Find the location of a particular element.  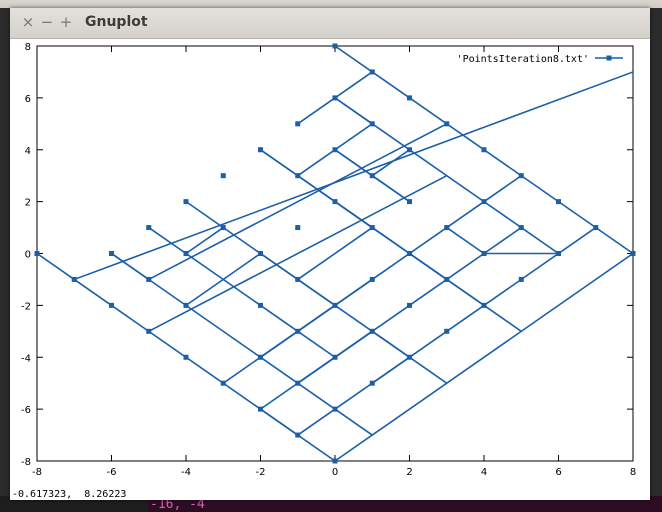

x-tick-label: 4 is located at coordinates (484, 472).